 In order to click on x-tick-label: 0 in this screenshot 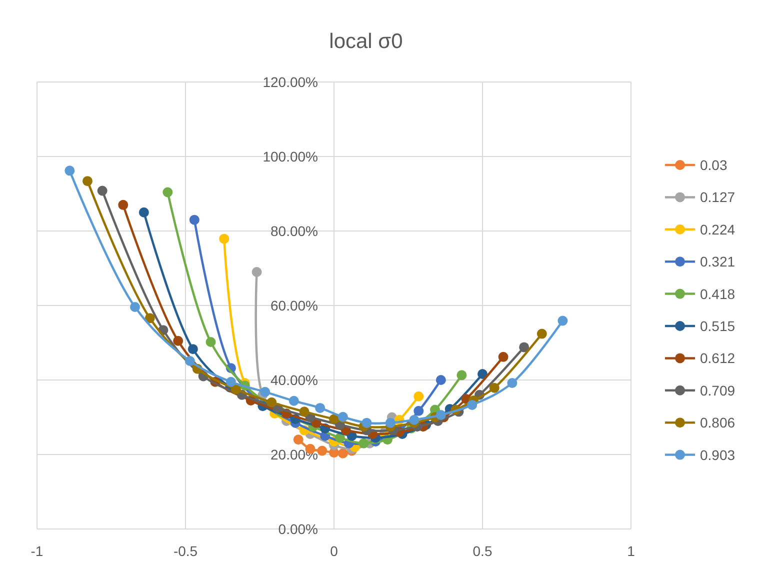, I will do `click(334, 551)`.